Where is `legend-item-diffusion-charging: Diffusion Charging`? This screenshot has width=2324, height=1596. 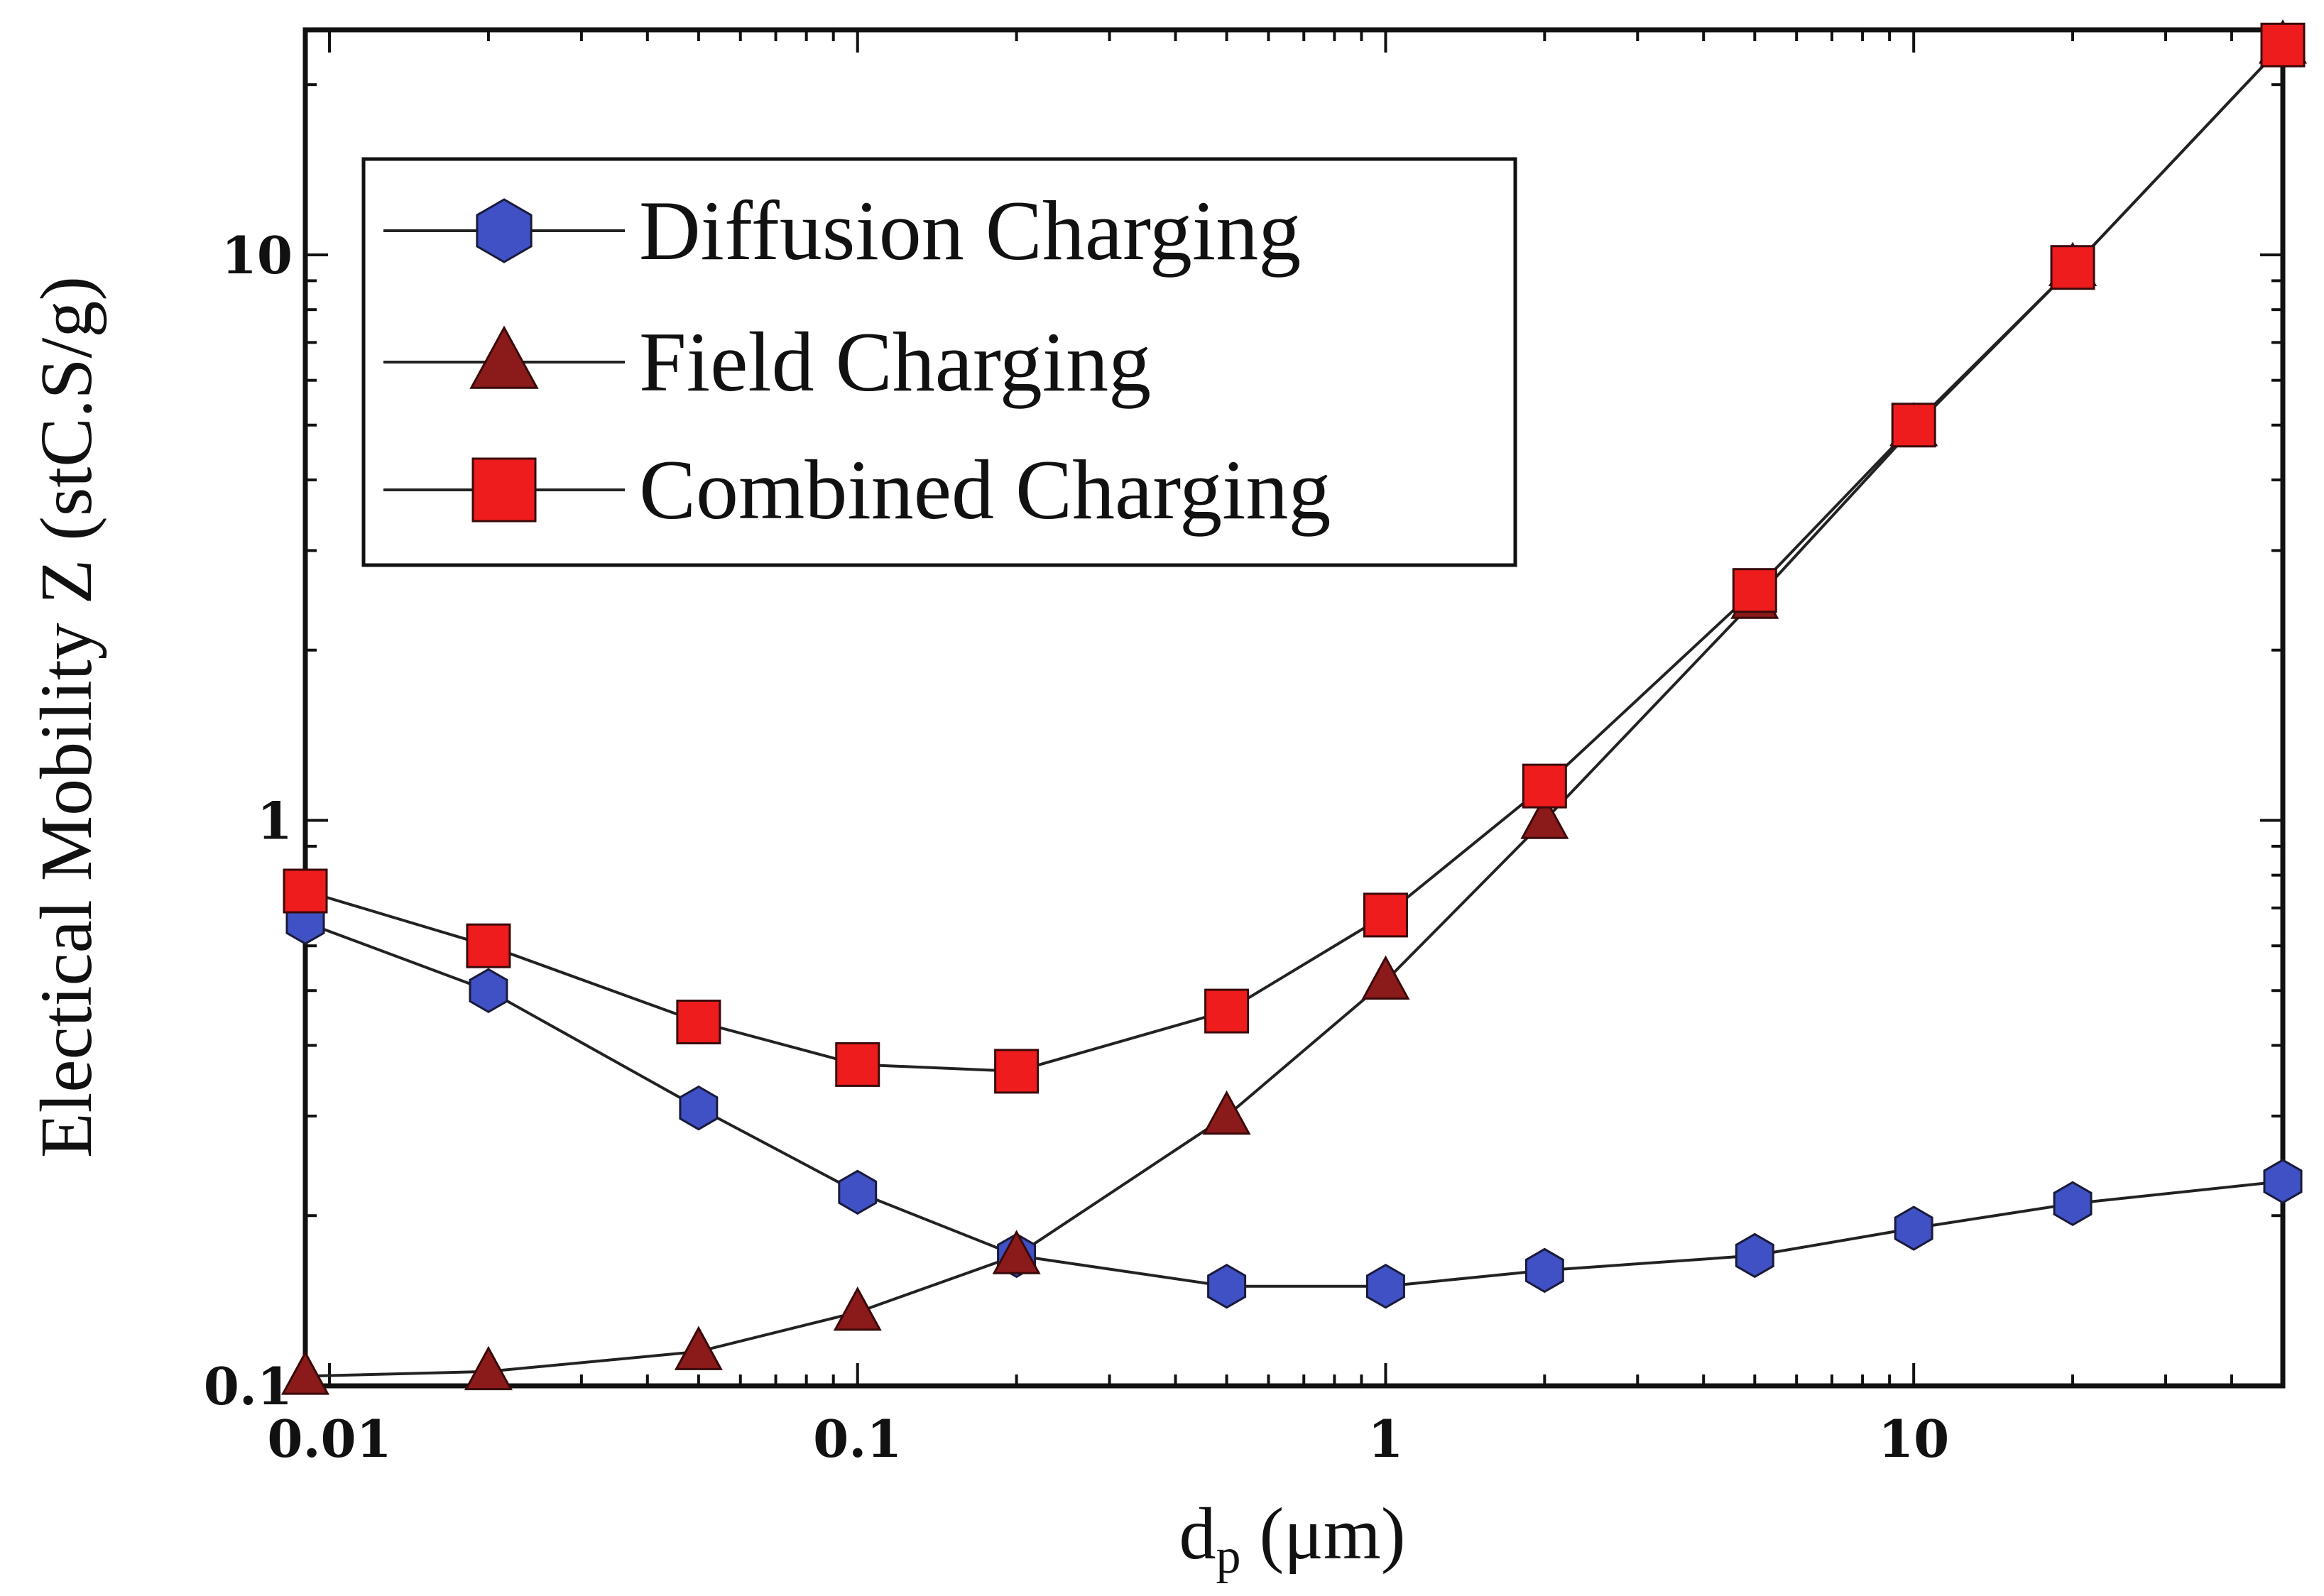
legend-item-diffusion-charging: Diffusion Charging is located at coordinates (842, 230).